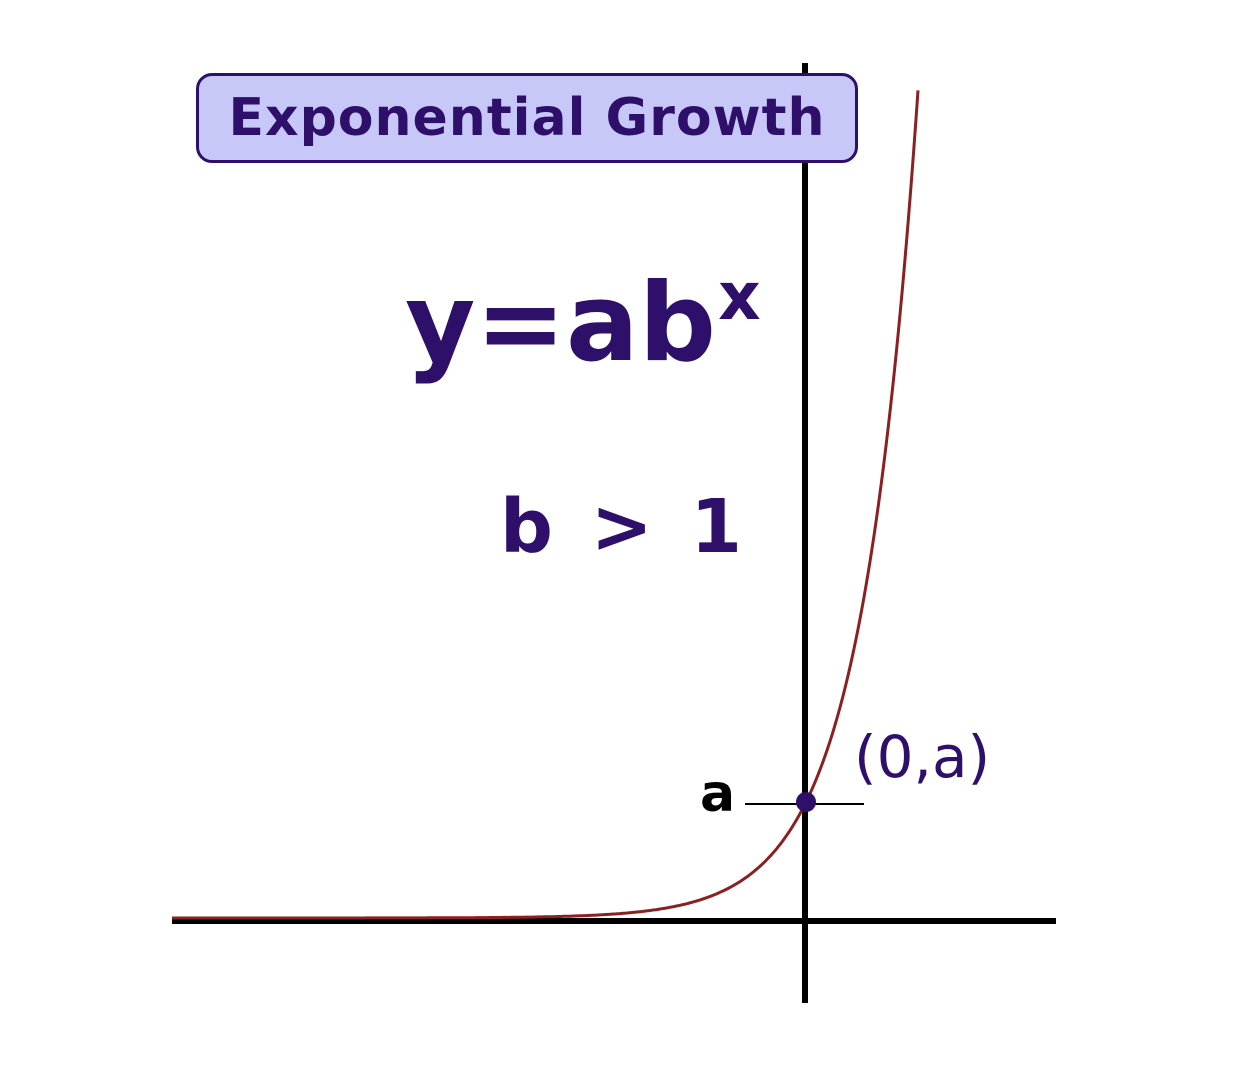  I want to click on y-intercept-point, so click(806, 802).